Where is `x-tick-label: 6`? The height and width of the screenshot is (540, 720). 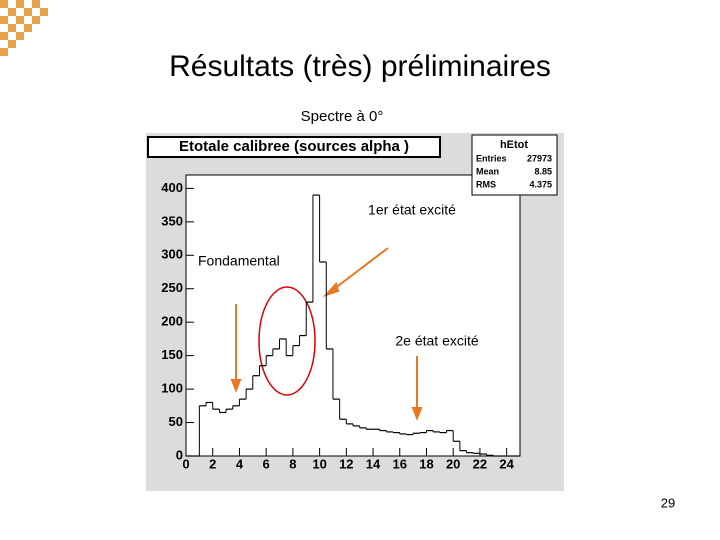 x-tick-label: 6 is located at coordinates (266, 463).